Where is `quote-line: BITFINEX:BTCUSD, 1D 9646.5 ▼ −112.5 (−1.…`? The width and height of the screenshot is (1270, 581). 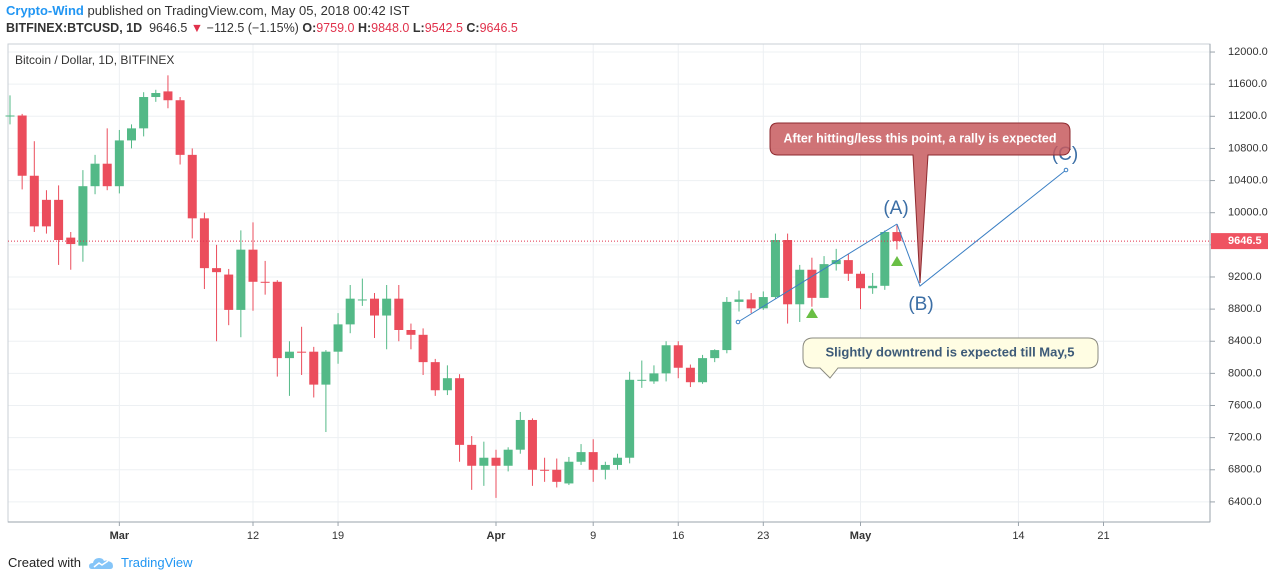 quote-line: BITFINEX:BTCUSD, 1D 9646.5 ▼ −112.5 (−1.… is located at coordinates (262, 28).